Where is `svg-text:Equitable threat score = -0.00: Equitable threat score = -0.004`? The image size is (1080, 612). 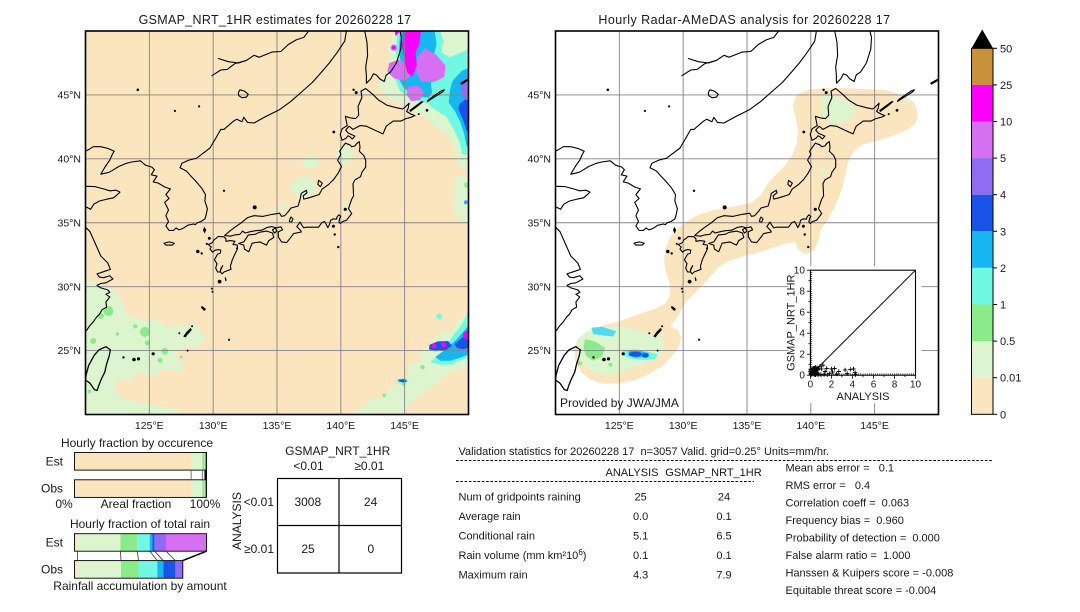
svg-text:Equitable threat score = -0.00: Equitable threat score = -0.004 is located at coordinates (861, 591).